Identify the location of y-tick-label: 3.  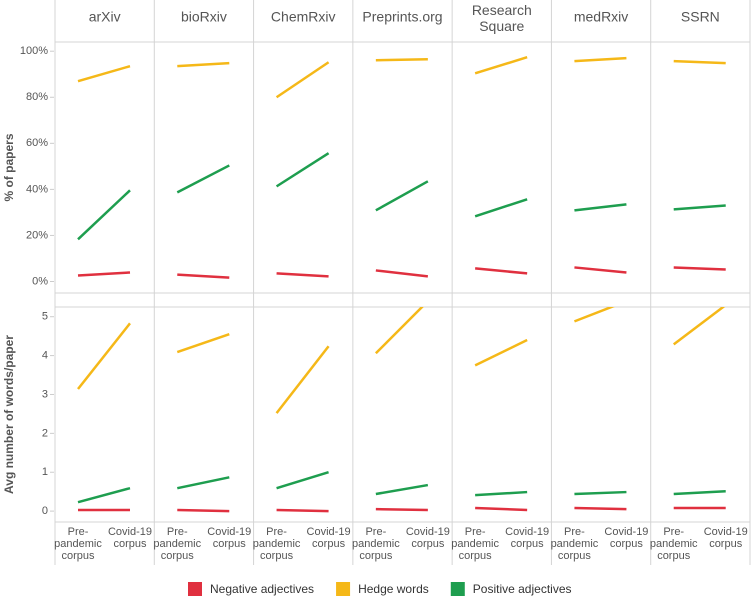
(45, 394).